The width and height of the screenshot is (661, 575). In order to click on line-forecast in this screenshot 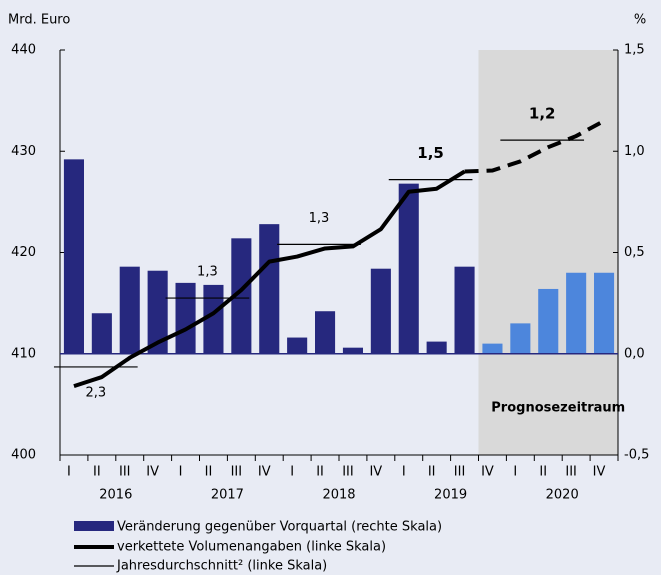, I will do `click(535, 146)`.